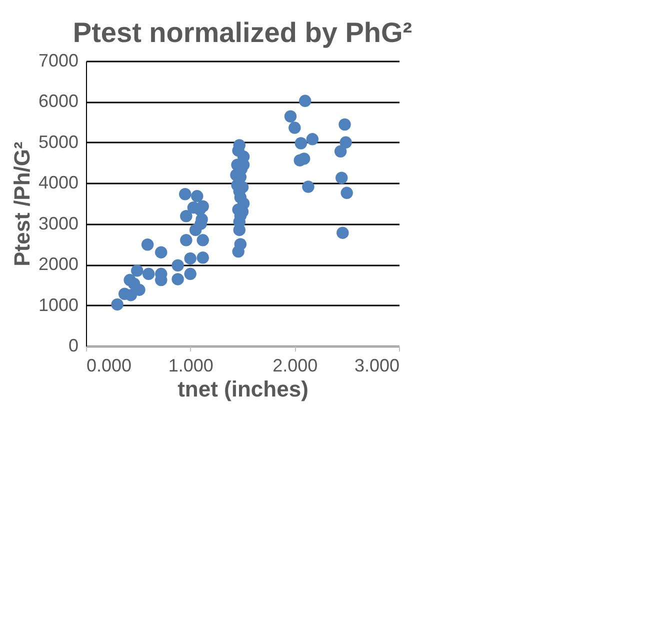 The width and height of the screenshot is (652, 618). Describe the element at coordinates (109, 366) in the screenshot. I see `x-tick-label: 0.000` at that location.